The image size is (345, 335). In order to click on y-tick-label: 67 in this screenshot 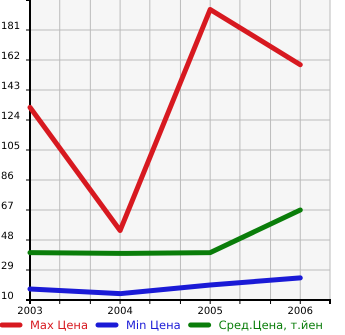, I will do `click(7, 206)`.